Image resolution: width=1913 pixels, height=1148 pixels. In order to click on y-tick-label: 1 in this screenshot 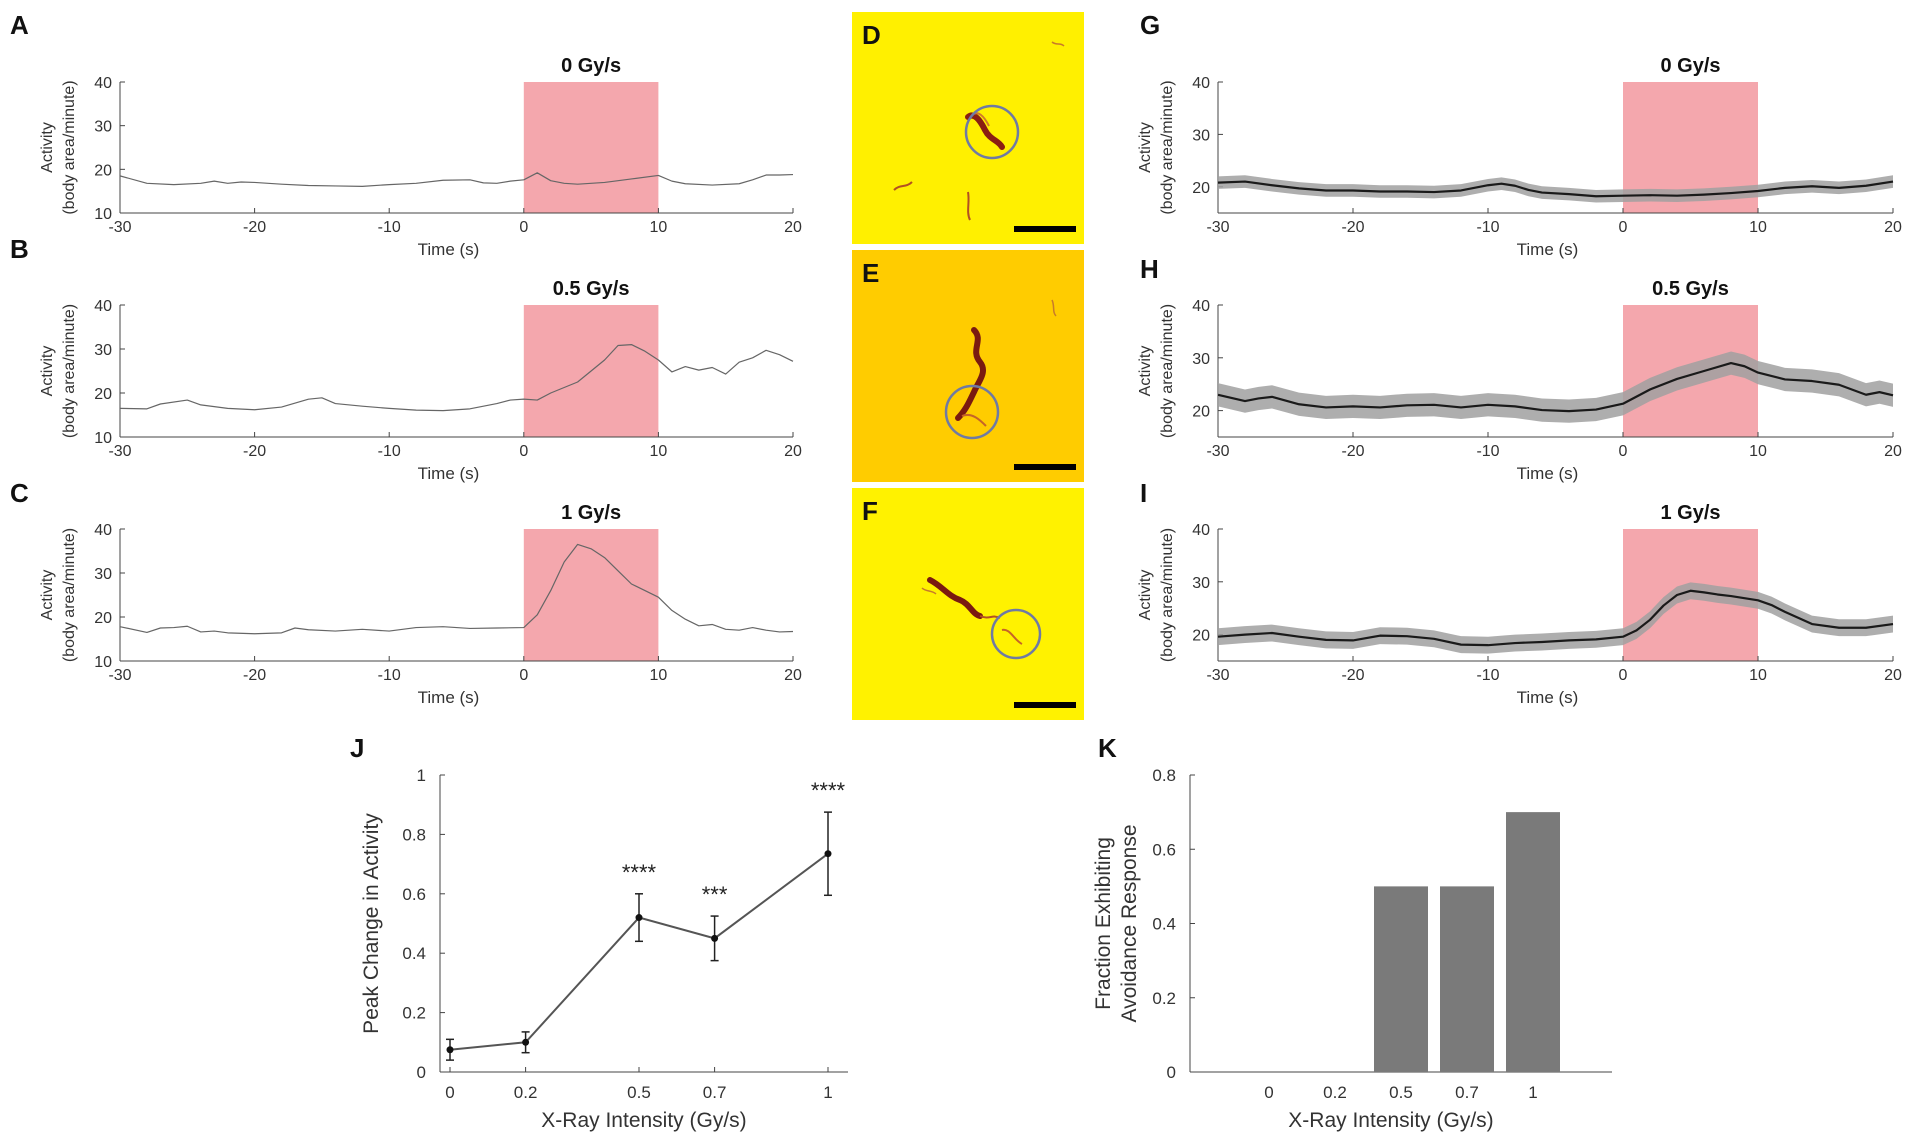, I will do `click(421, 775)`.